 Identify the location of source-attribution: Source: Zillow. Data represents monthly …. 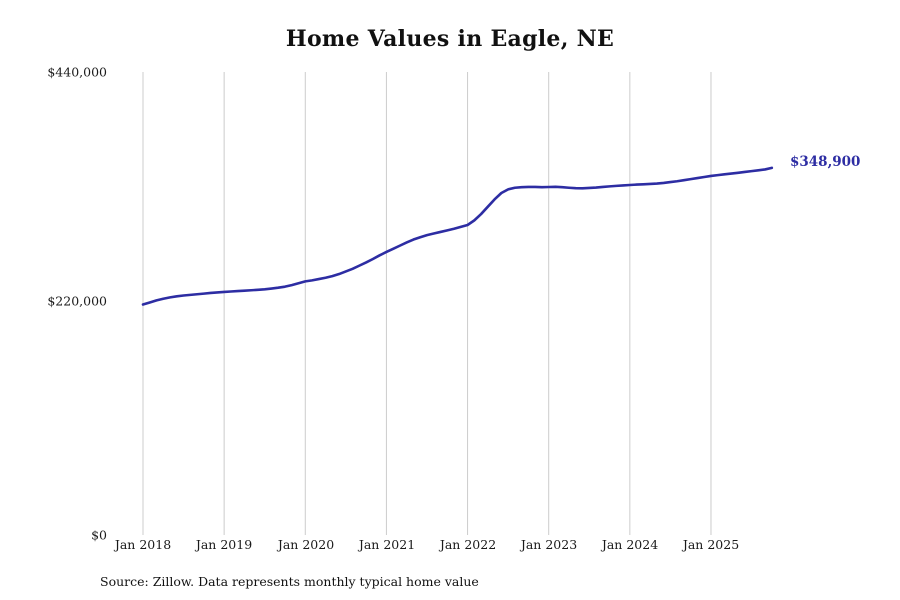
(289, 581).